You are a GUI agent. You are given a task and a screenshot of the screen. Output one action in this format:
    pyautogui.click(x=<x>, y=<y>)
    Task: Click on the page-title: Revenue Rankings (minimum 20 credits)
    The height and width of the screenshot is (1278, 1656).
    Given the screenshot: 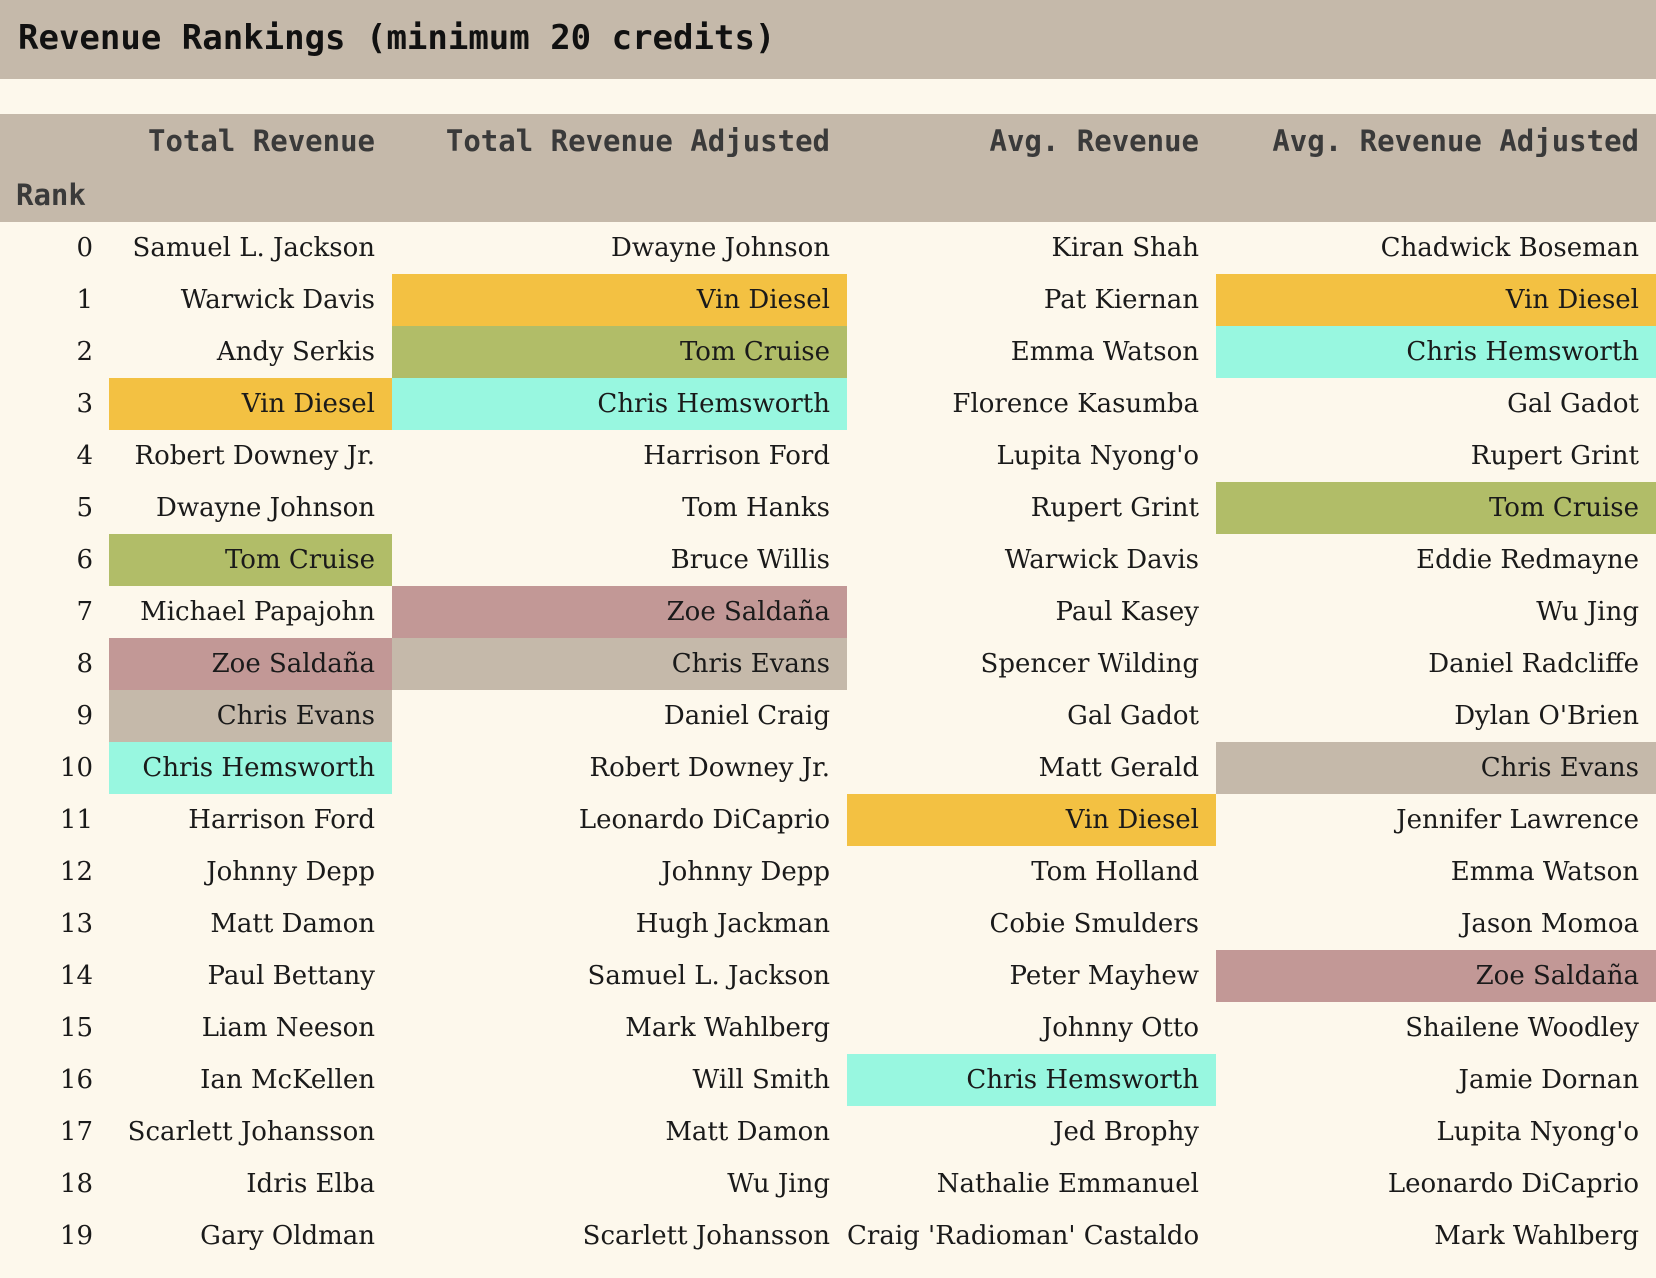 What is the action you would take?
    pyautogui.click(x=397, y=38)
    